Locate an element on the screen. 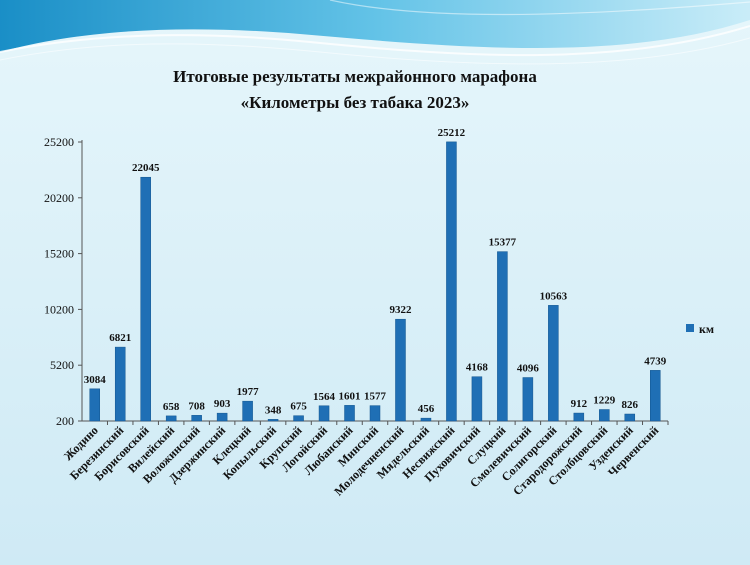 Image resolution: width=750 pixels, height=565 pixels. data-label: 348 is located at coordinates (273, 410).